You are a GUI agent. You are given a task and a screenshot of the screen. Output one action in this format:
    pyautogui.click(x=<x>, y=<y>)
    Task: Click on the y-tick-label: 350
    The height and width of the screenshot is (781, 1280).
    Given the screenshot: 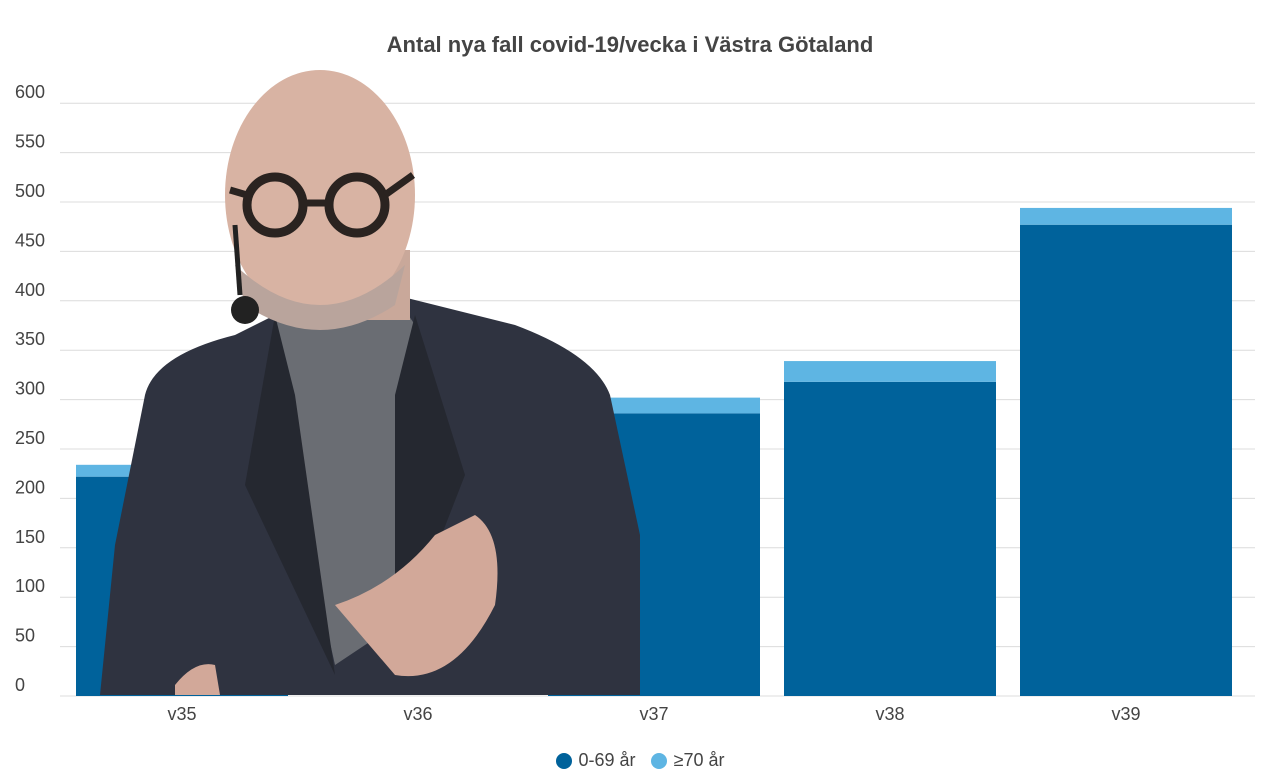 What is the action you would take?
    pyautogui.click(x=30, y=339)
    